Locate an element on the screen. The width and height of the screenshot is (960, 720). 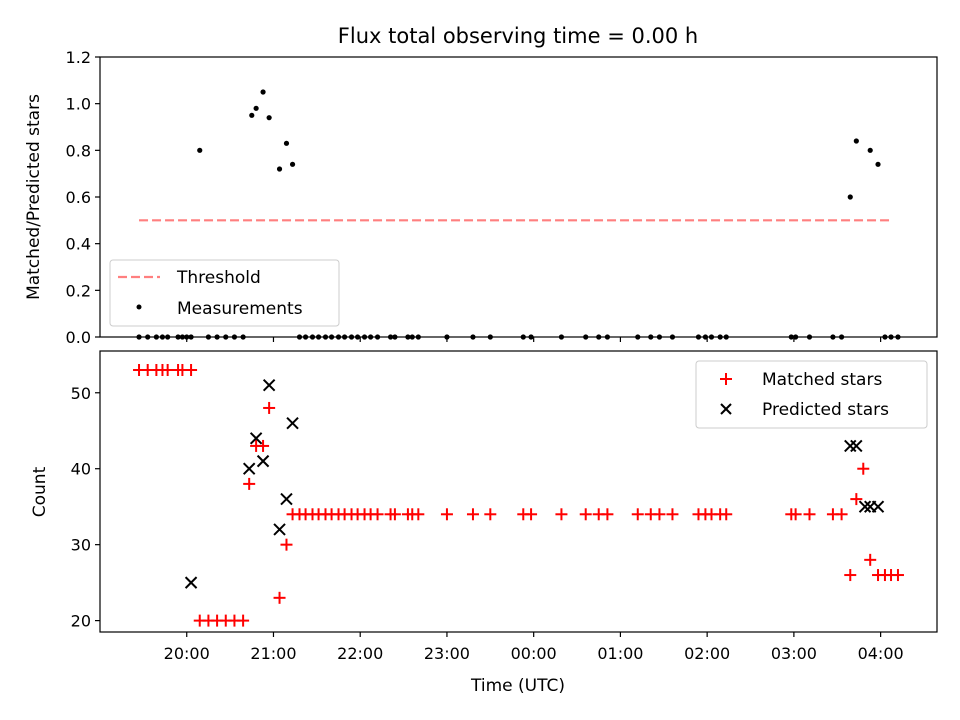
x-tick-label: 22:00 is located at coordinates (360, 653).